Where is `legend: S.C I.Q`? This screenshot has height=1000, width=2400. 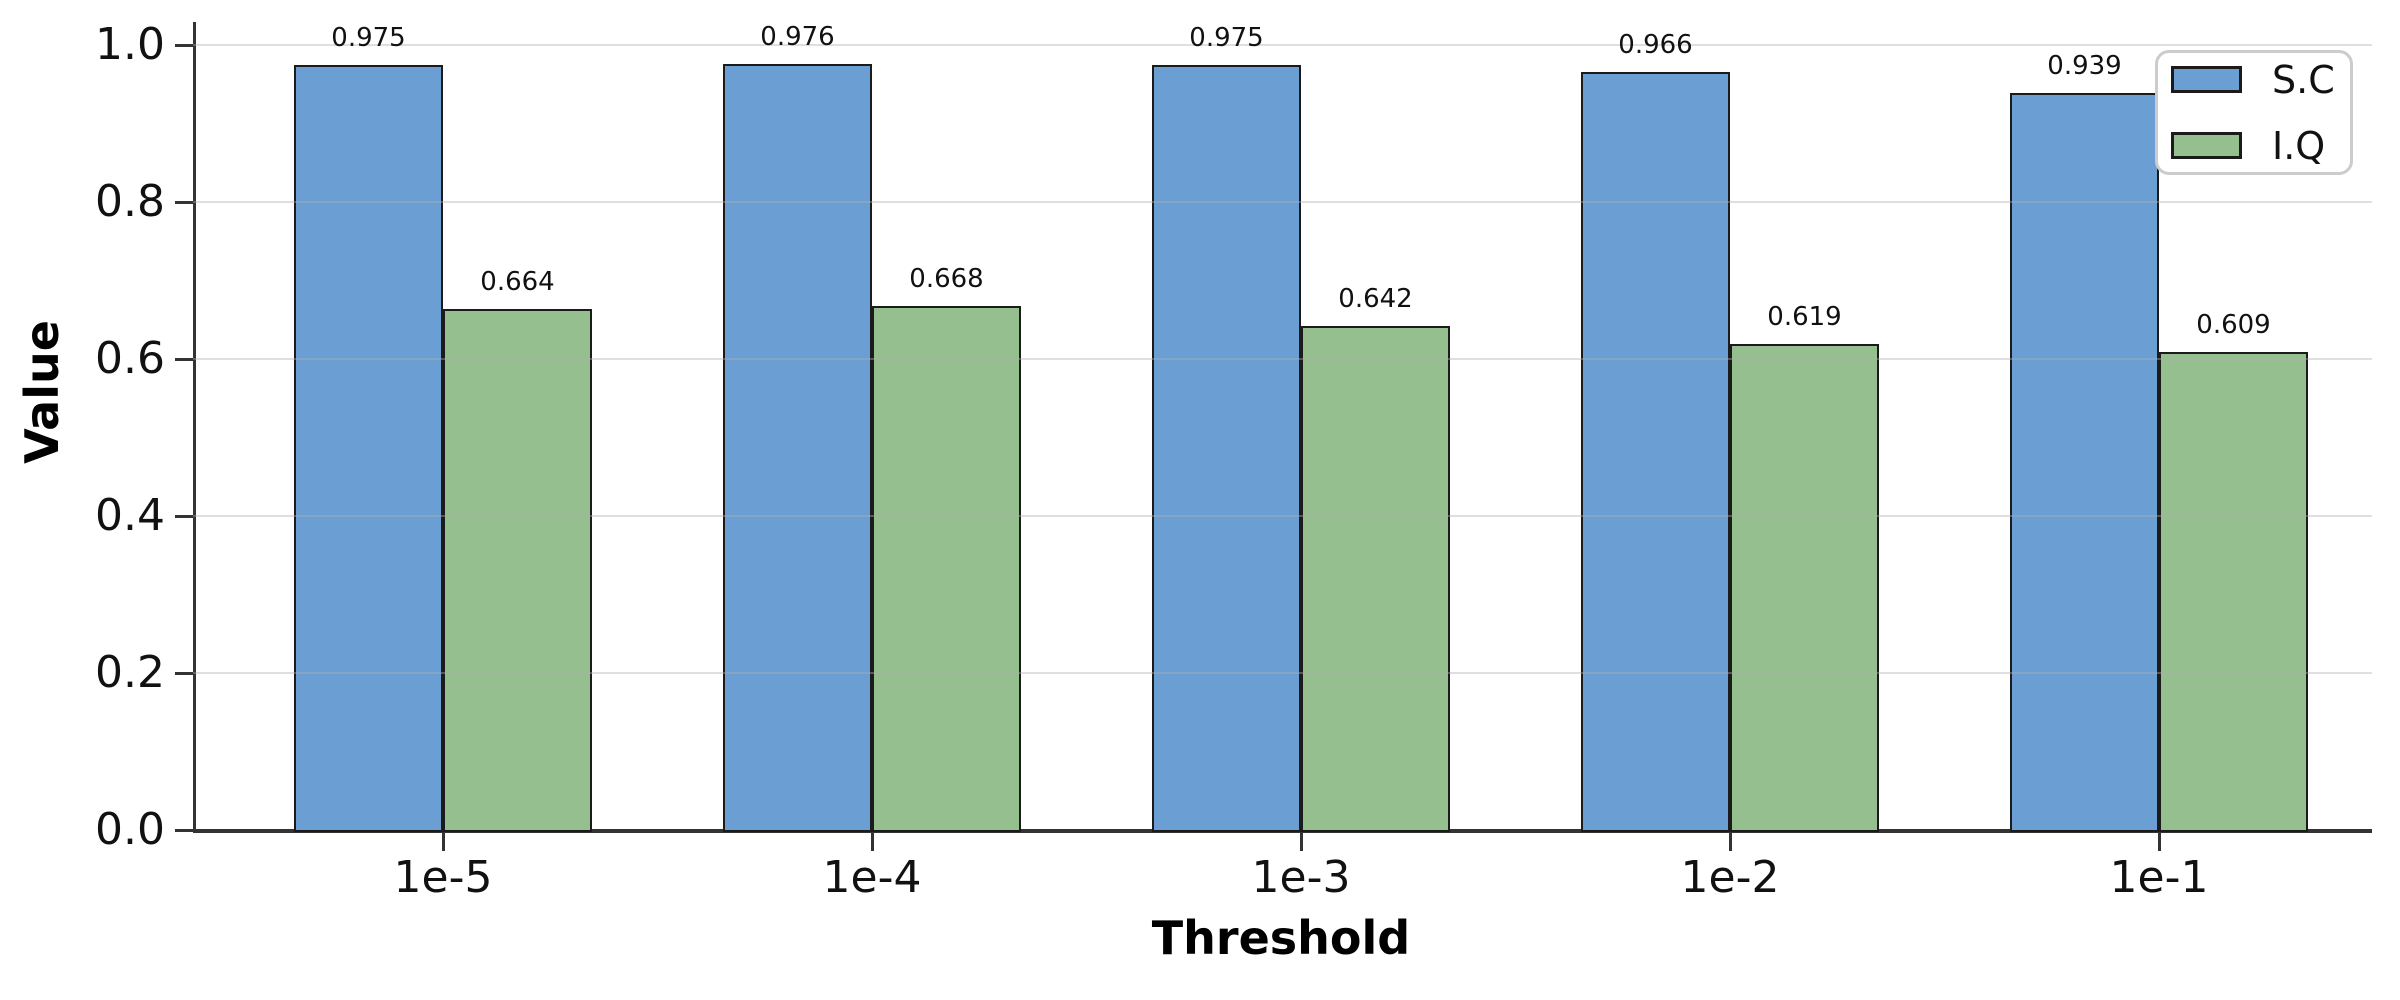
legend: S.C I.Q is located at coordinates (2254, 112).